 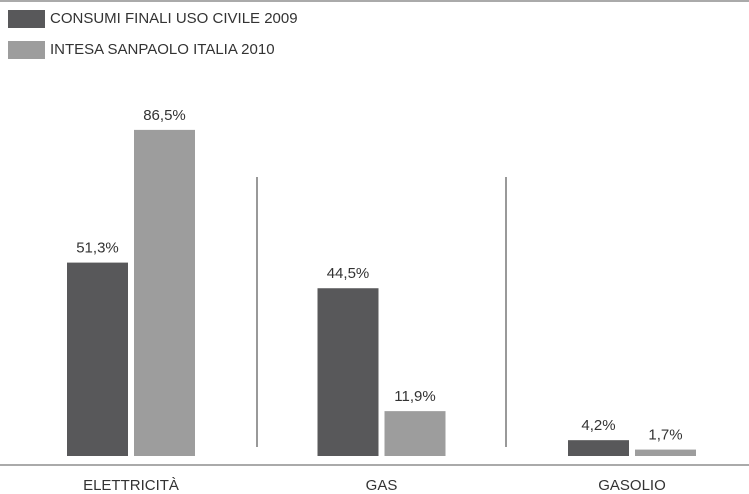 What do you see at coordinates (382, 485) in the screenshot?
I see `x-tick-label: GAS` at bounding box center [382, 485].